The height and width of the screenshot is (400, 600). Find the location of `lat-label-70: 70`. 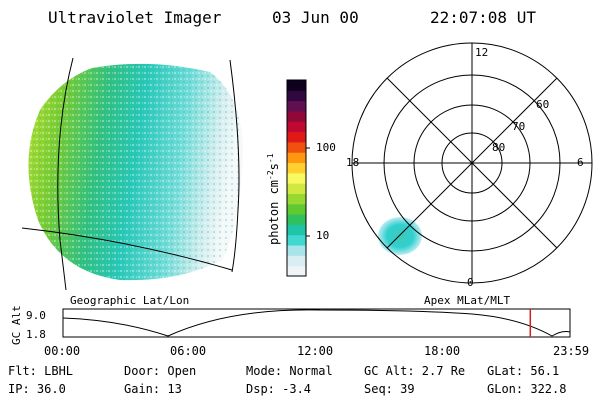

lat-label-70: 70 is located at coordinates (519, 126).